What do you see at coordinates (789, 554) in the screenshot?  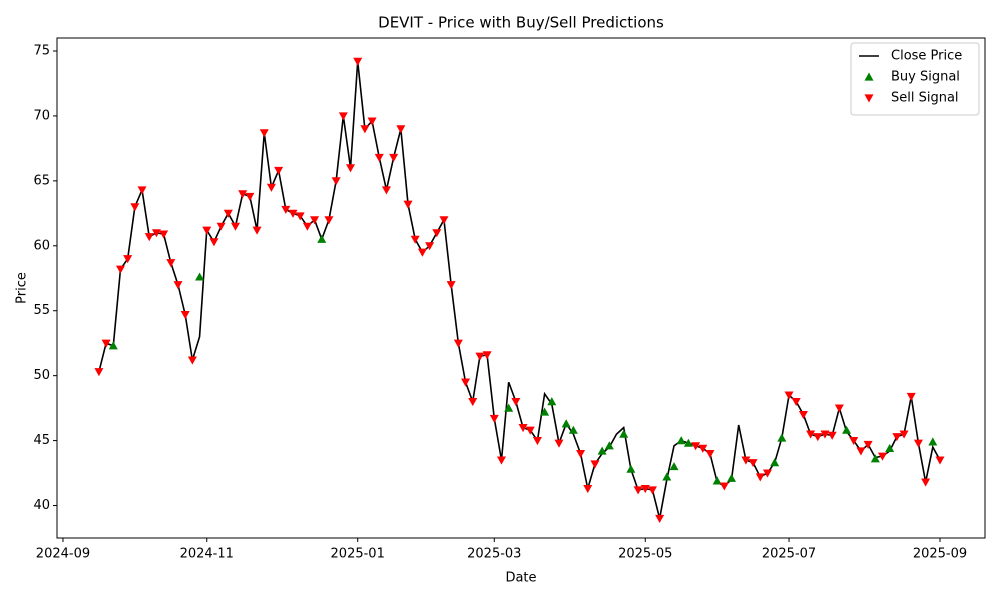 I see `x-tick-label: 2025-07` at bounding box center [789, 554].